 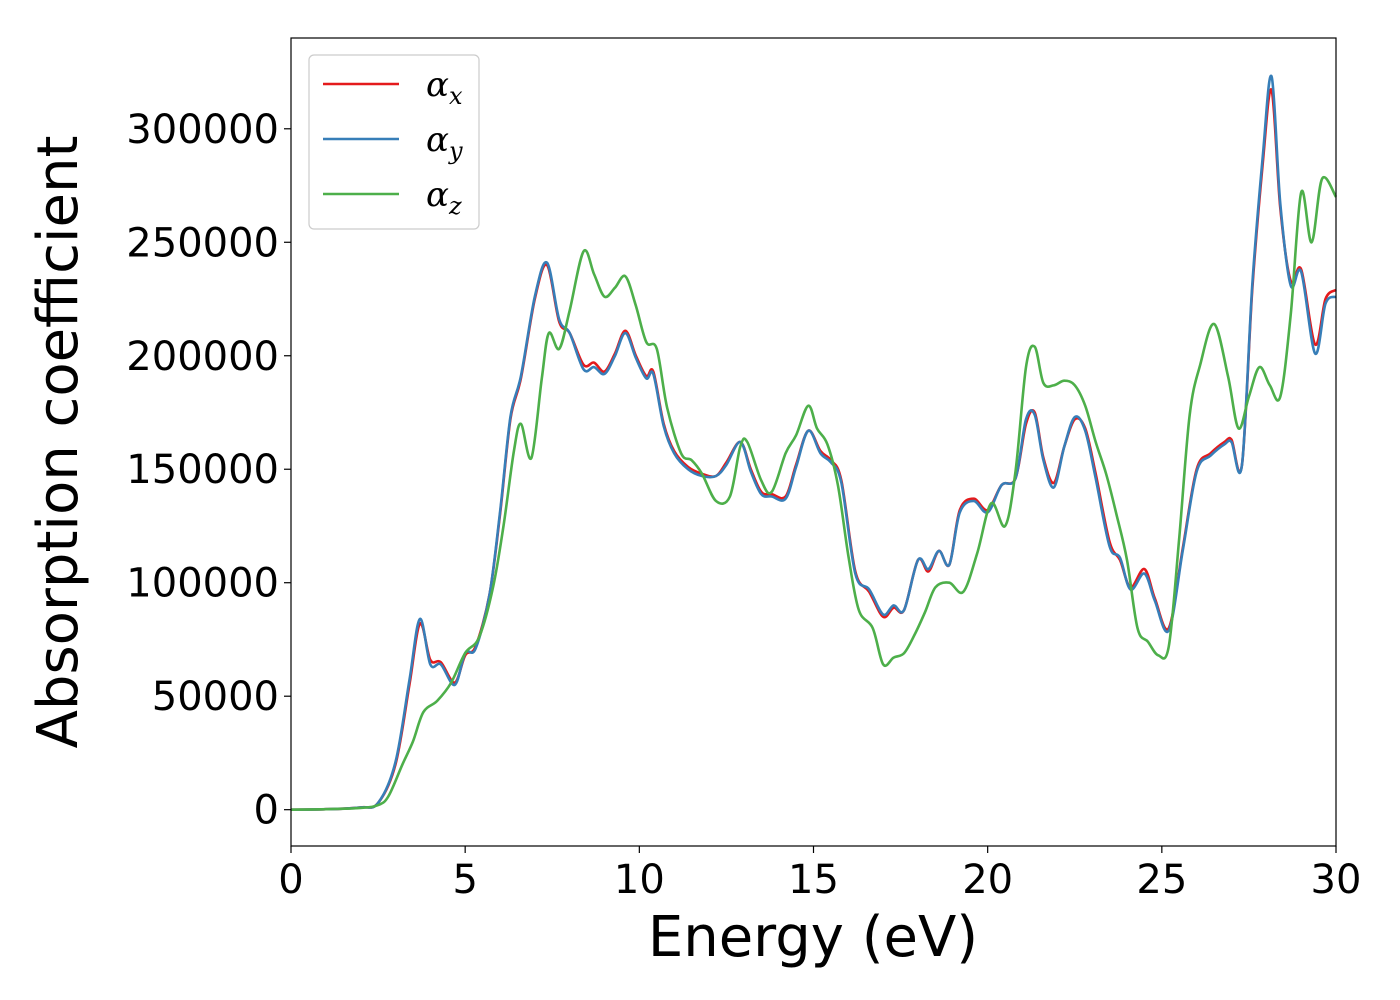 I want to click on y-tick-label: 250000, so click(x=202, y=243).